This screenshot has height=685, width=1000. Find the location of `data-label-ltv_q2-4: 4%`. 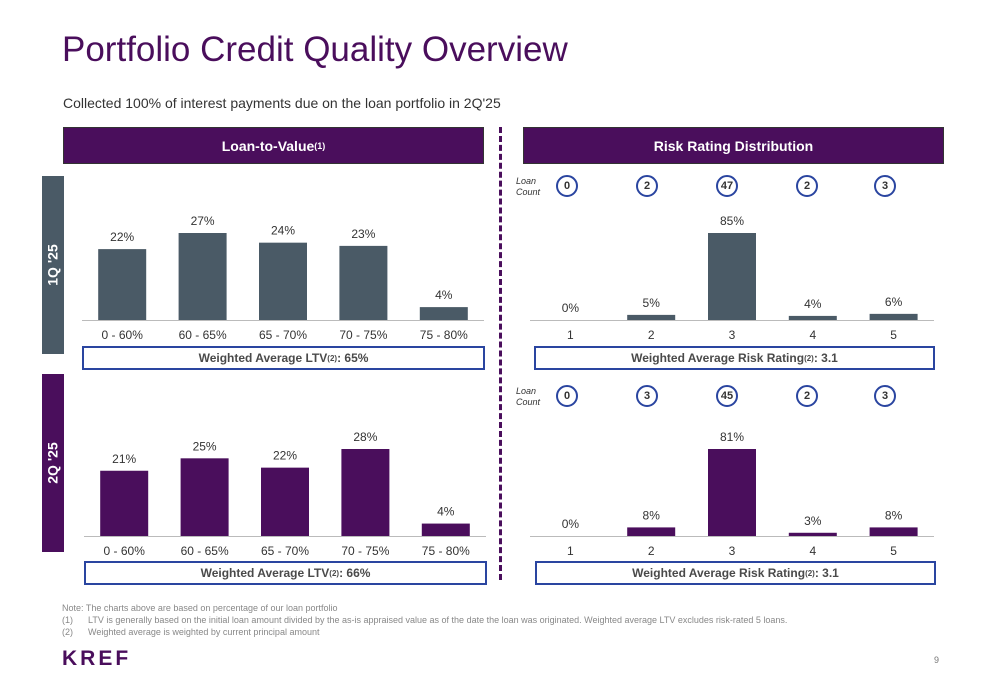

data-label-ltv_q2-4: 4% is located at coordinates (446, 512).